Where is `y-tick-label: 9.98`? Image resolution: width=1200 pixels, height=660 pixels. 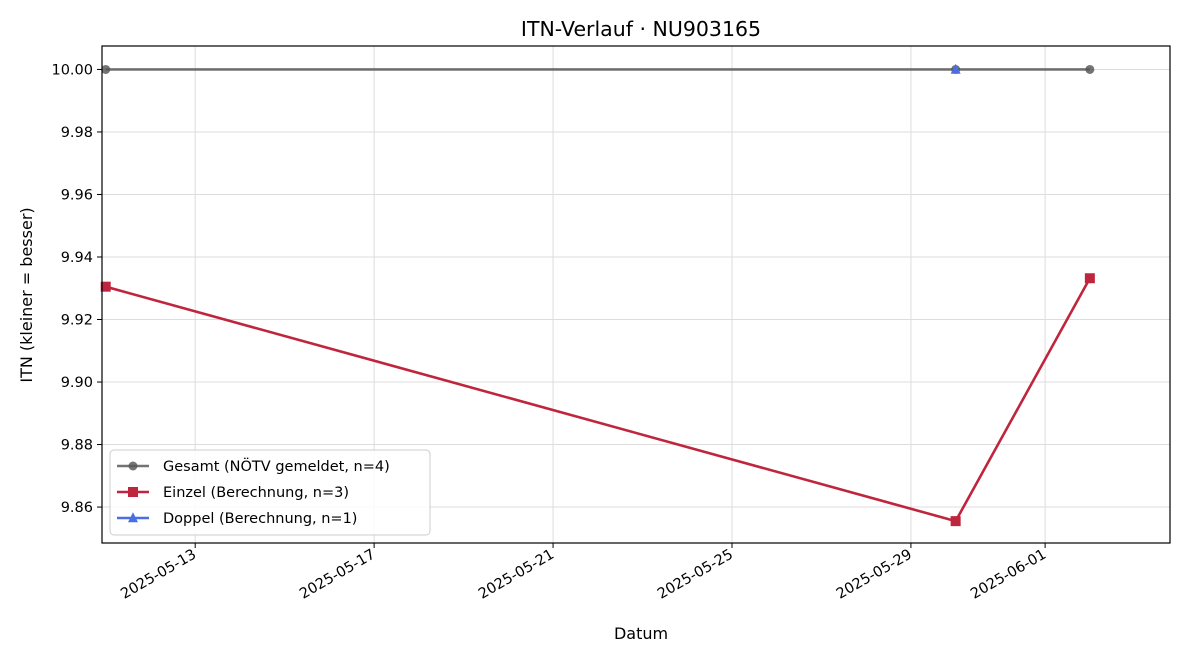 y-tick-label: 9.98 is located at coordinates (77, 133).